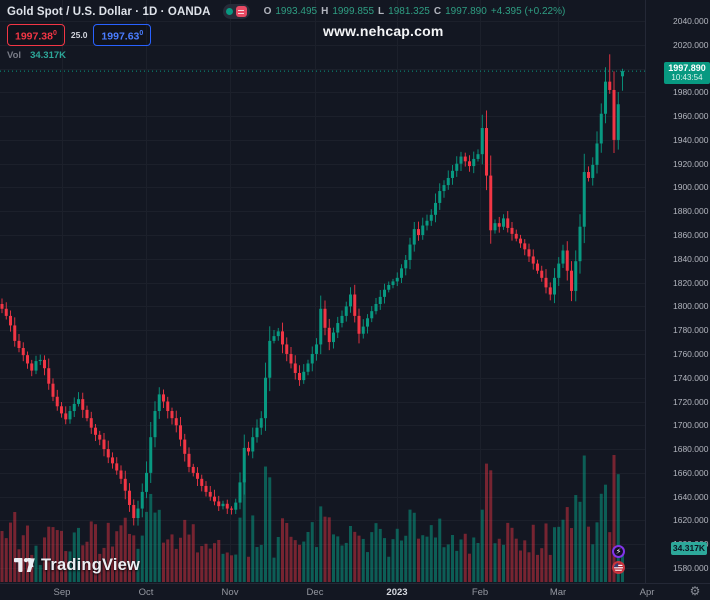 This screenshot has width=710, height=600. I want to click on last-price-value: 1997.890, so click(687, 68).